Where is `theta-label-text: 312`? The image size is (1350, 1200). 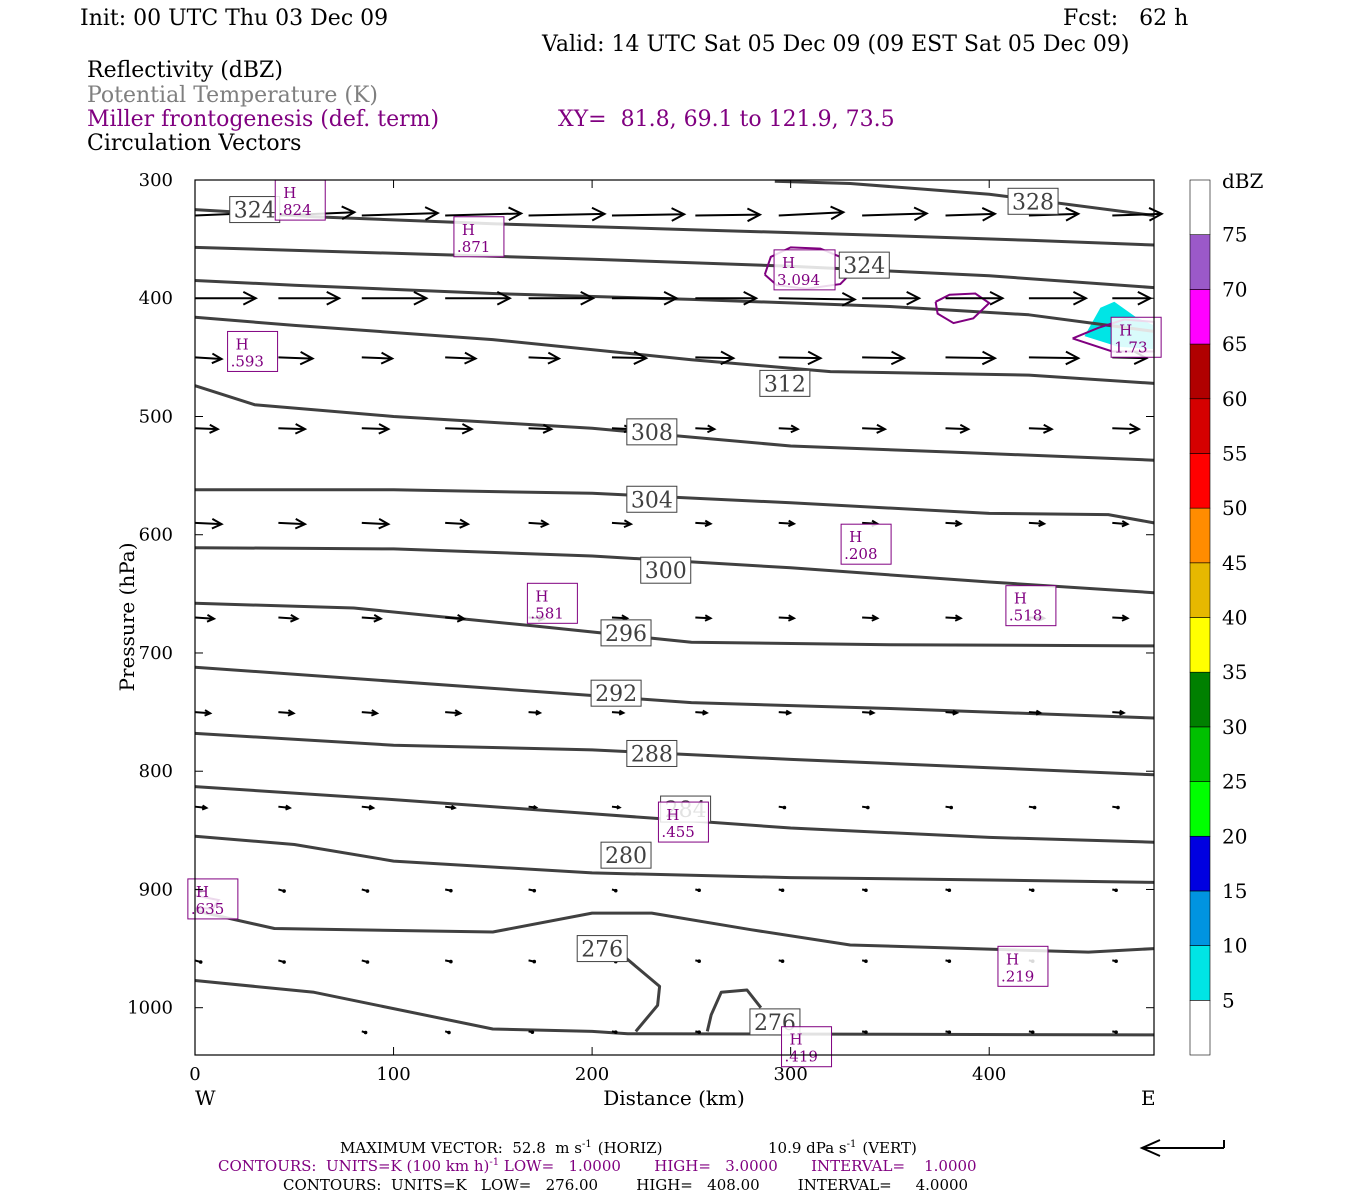
theta-label-text: 312 is located at coordinates (785, 384).